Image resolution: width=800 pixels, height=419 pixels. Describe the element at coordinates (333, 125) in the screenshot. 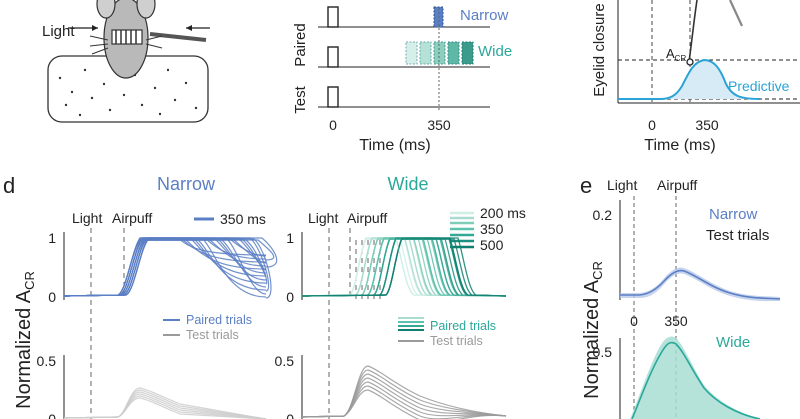

I see `x-tick-0: 0` at that location.